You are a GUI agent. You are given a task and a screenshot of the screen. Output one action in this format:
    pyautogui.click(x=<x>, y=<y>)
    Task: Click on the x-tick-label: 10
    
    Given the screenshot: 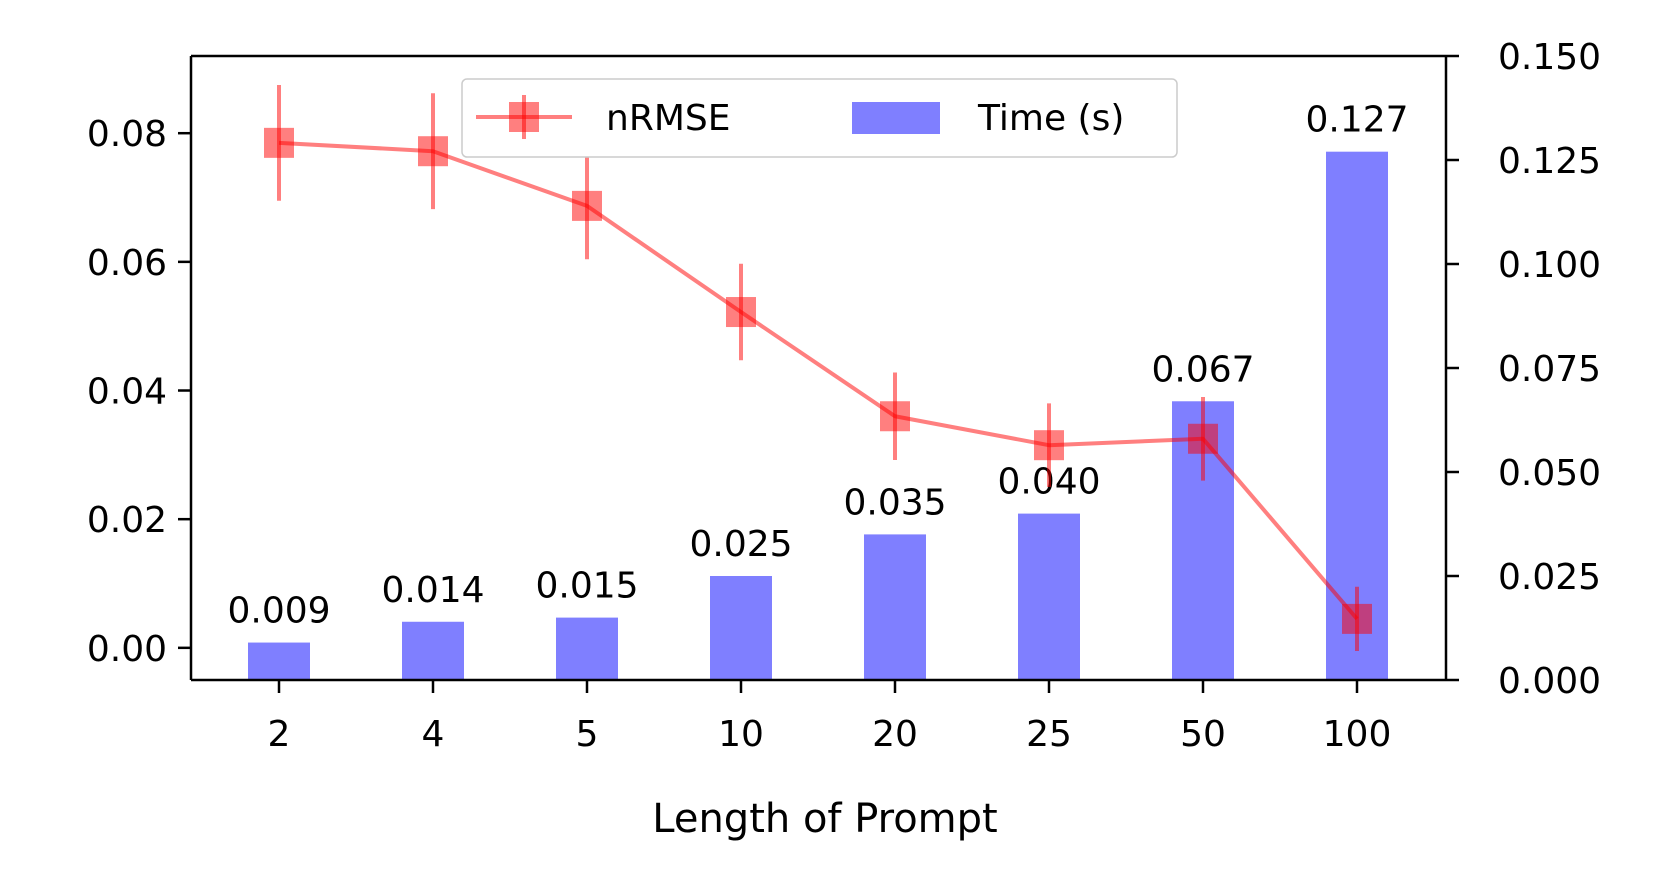 What is the action you would take?
    pyautogui.click(x=741, y=734)
    